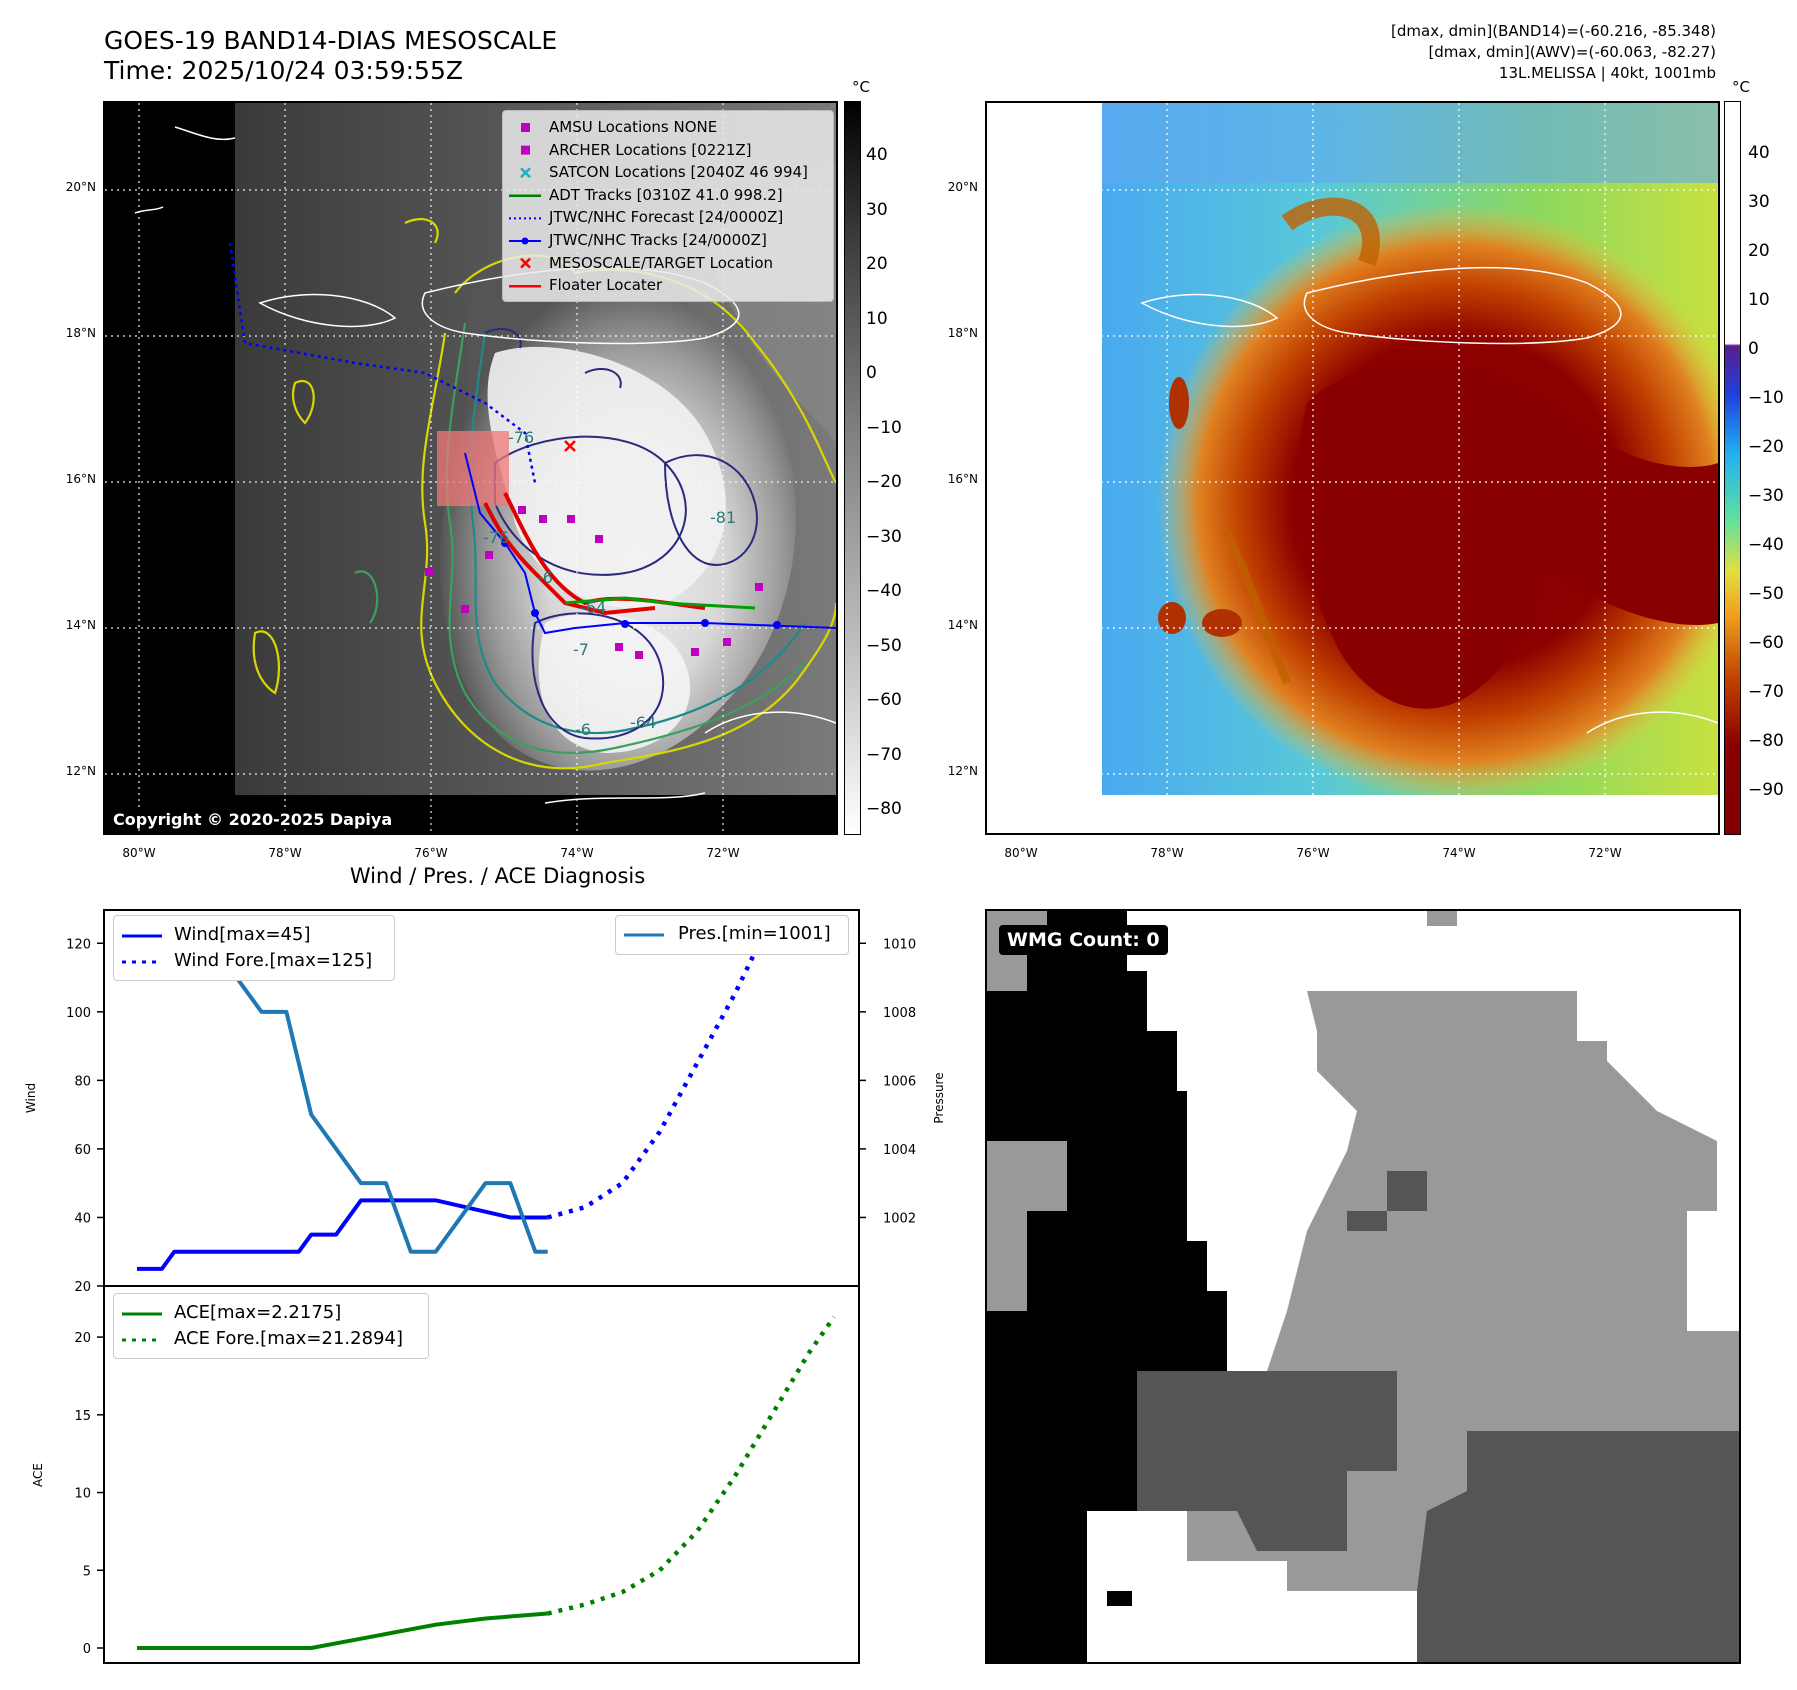 The image size is (1797, 1690). What do you see at coordinates (666, 194) in the screenshot?
I see `legend-label: ADT Tracks [0310Z 41.0 998.2]` at bounding box center [666, 194].